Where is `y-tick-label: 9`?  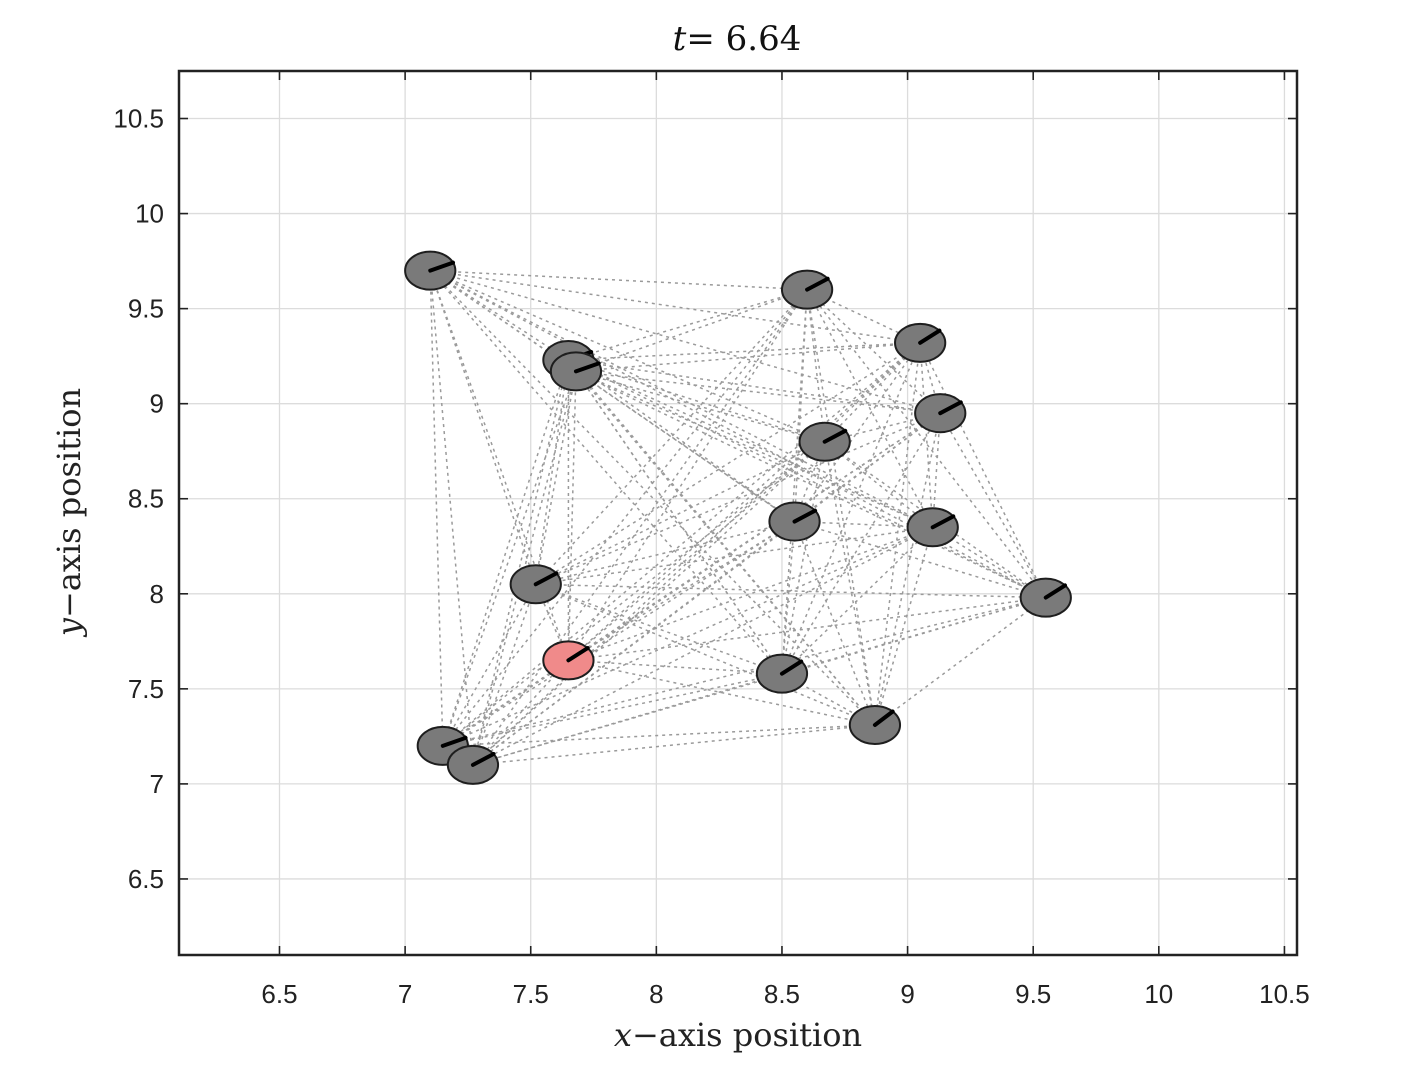
y-tick-label: 9 is located at coordinates (157, 404).